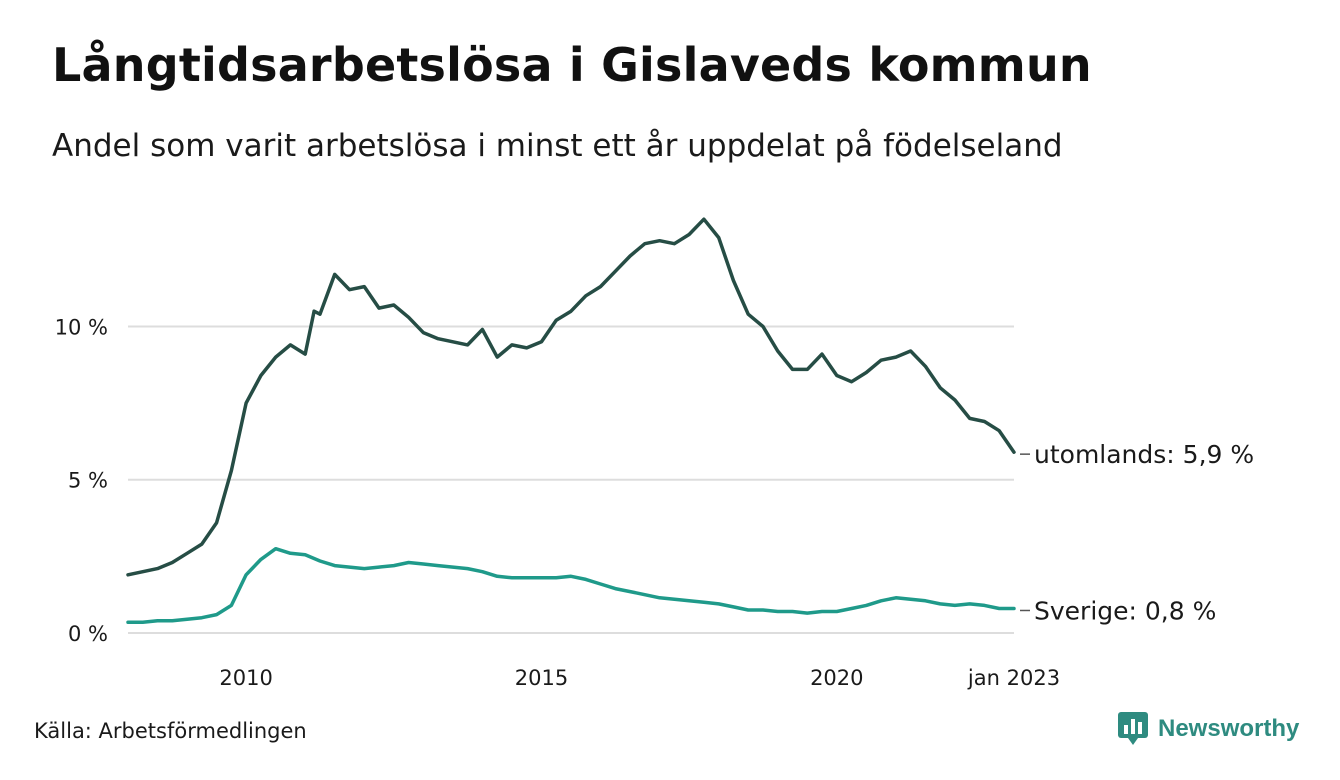  I want to click on source-note: Källa: Arbetsförmedlingen, so click(170, 731).